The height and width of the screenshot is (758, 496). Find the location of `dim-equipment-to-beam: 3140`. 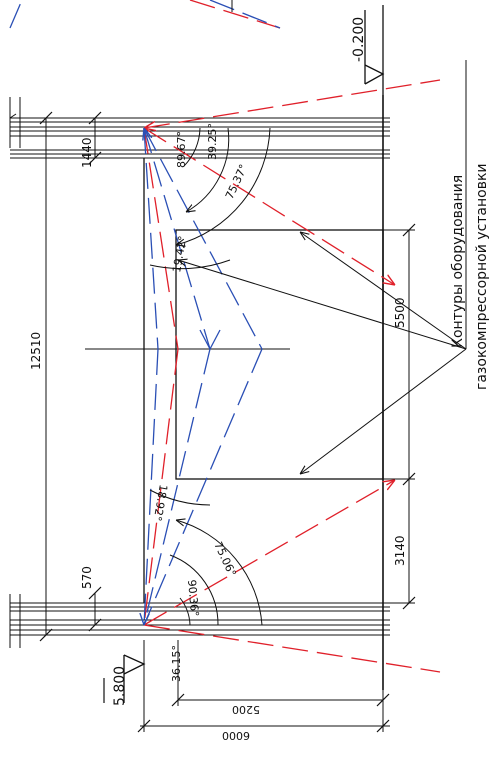

dim-equipment-to-beam: 3140 is located at coordinates (400, 550).